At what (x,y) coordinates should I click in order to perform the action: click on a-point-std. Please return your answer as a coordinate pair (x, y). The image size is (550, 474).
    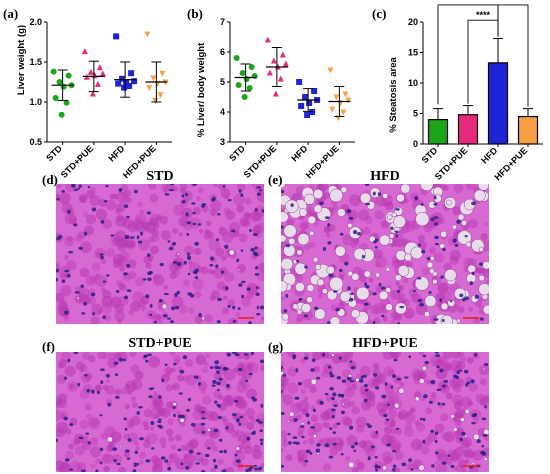
    Looking at the image, I should click on (68, 75).